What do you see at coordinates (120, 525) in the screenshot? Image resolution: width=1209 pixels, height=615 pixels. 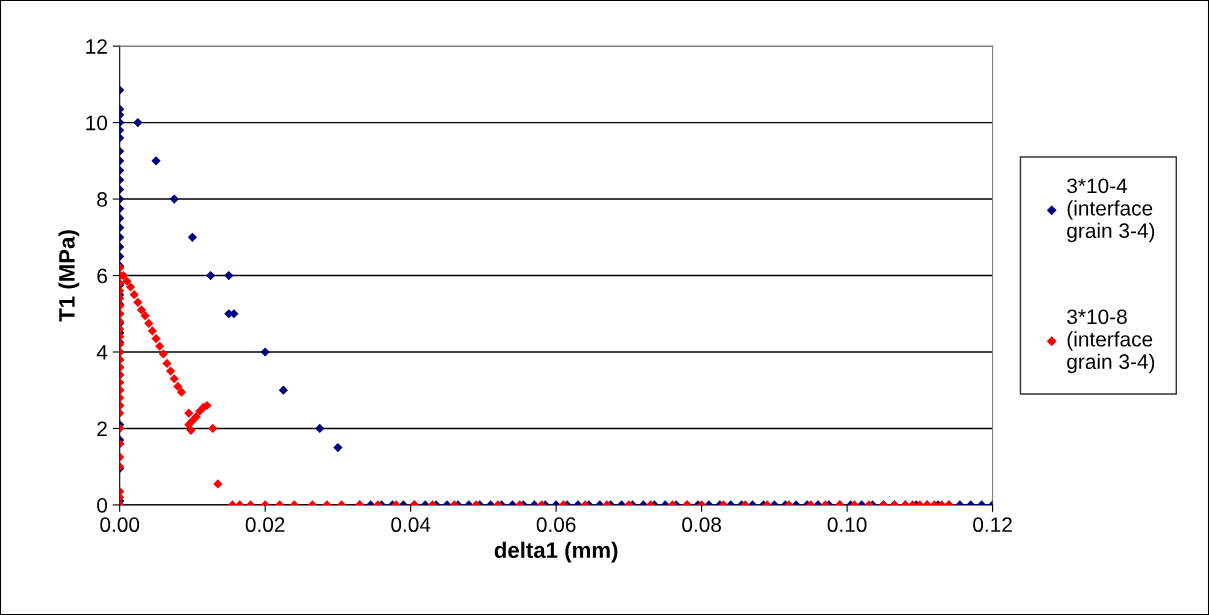 I see `x-tick-label: 0.00` at bounding box center [120, 525].